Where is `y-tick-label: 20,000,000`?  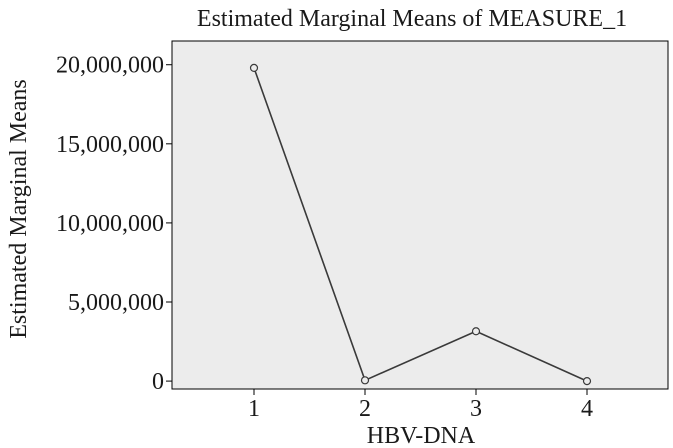
y-tick-label: 20,000,000 is located at coordinates (110, 66).